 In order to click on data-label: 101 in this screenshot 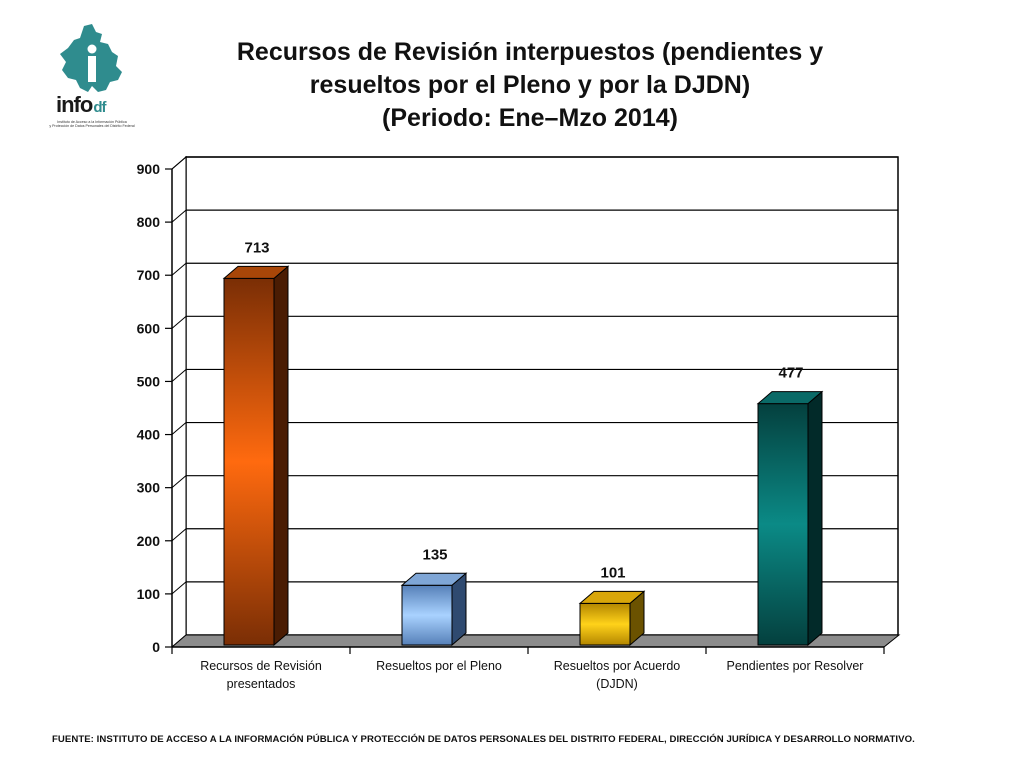, I will do `click(612, 572)`.